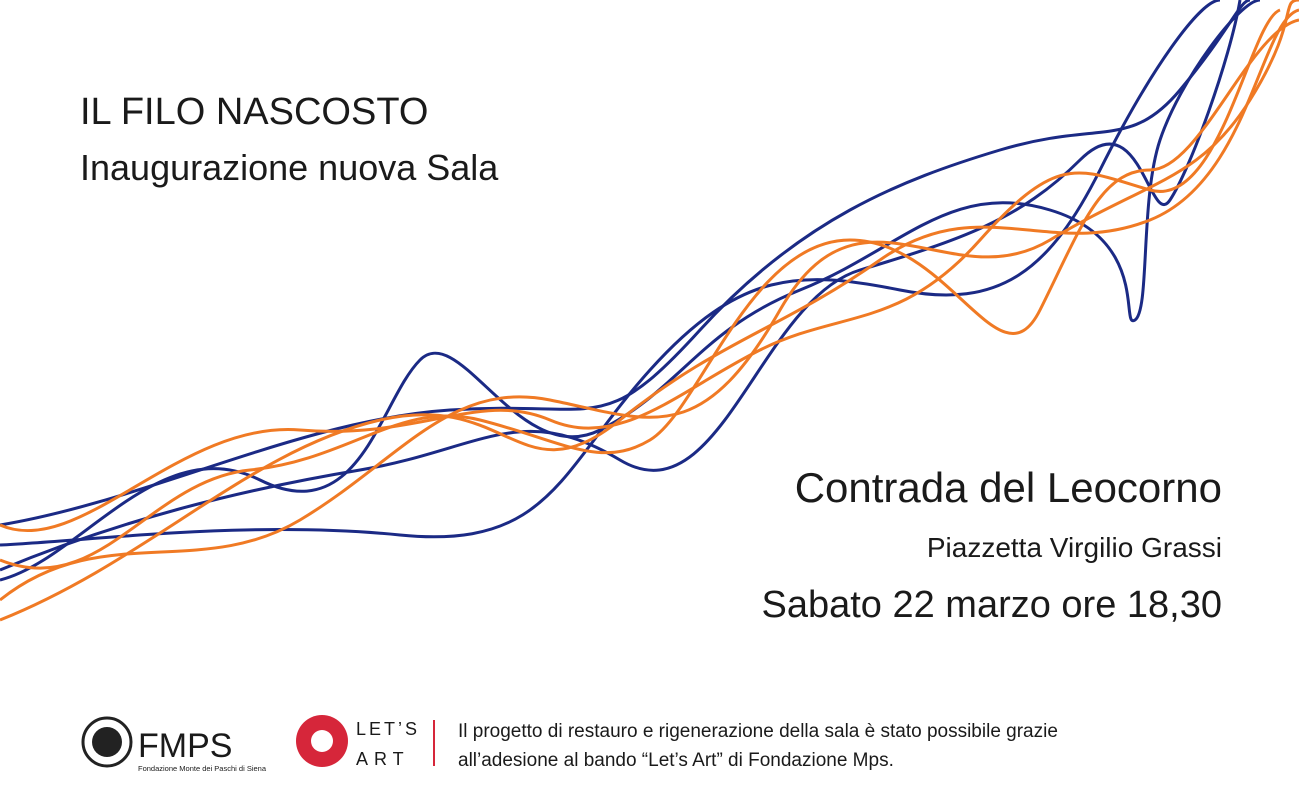 Image resolution: width=1299 pixels, height=794 pixels. What do you see at coordinates (322, 741) in the screenshot?
I see `logo-mark-inner` at bounding box center [322, 741].